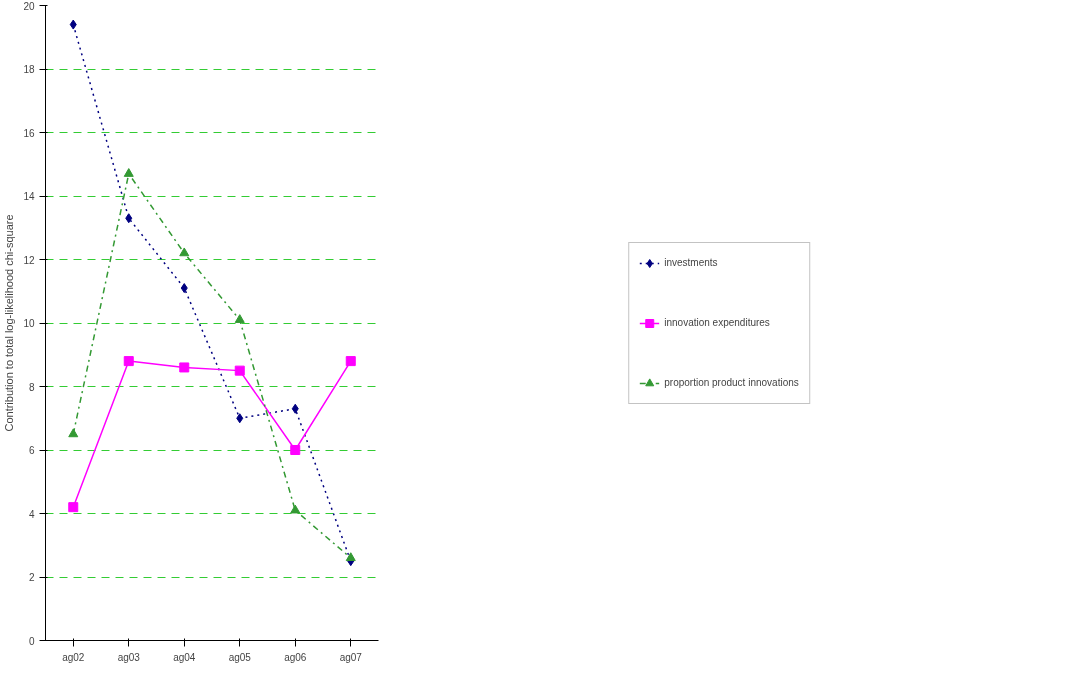  What do you see at coordinates (295, 657) in the screenshot?
I see `x-tick-label: ag06` at bounding box center [295, 657].